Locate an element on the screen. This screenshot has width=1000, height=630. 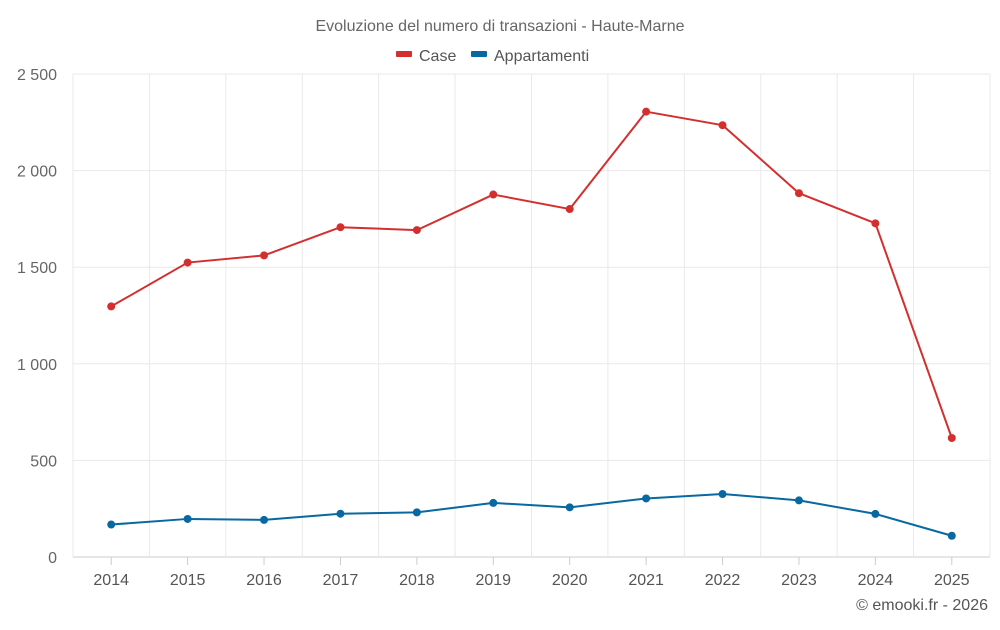
legend: Case Appartamenti is located at coordinates (492, 56).